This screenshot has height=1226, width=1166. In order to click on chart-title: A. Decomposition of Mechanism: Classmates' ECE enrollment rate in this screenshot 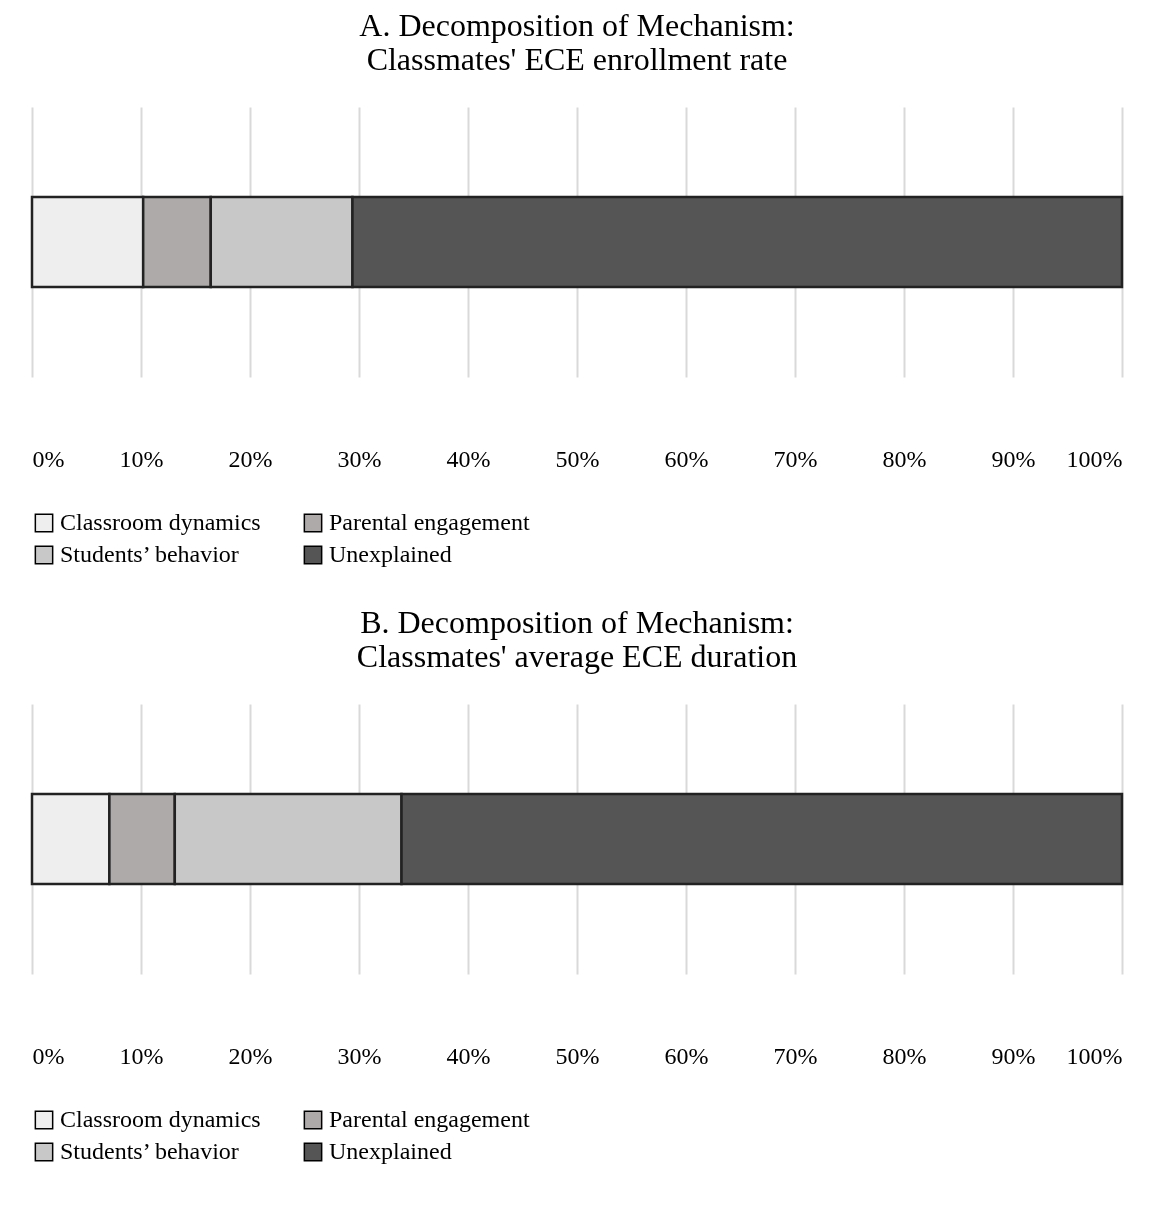, I will do `click(577, 42)`.